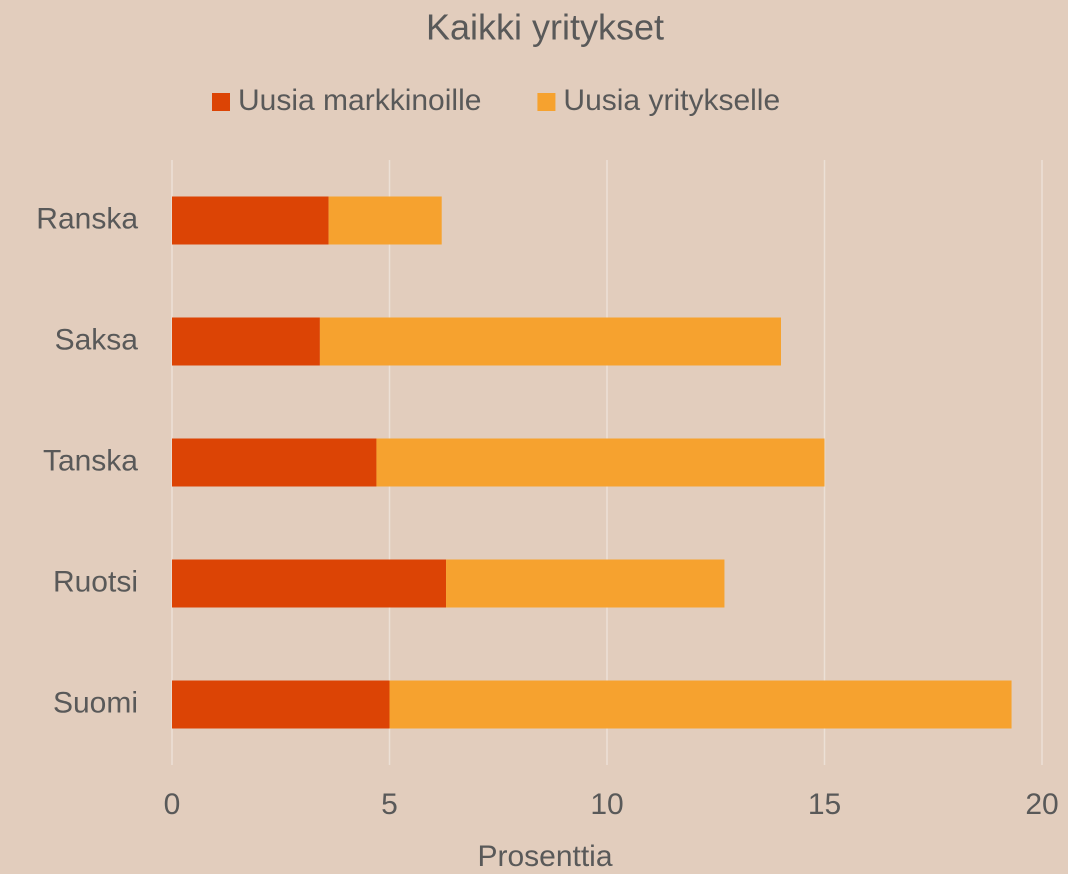 The width and height of the screenshot is (1068, 874). I want to click on x-tick-label: 10, so click(606, 804).